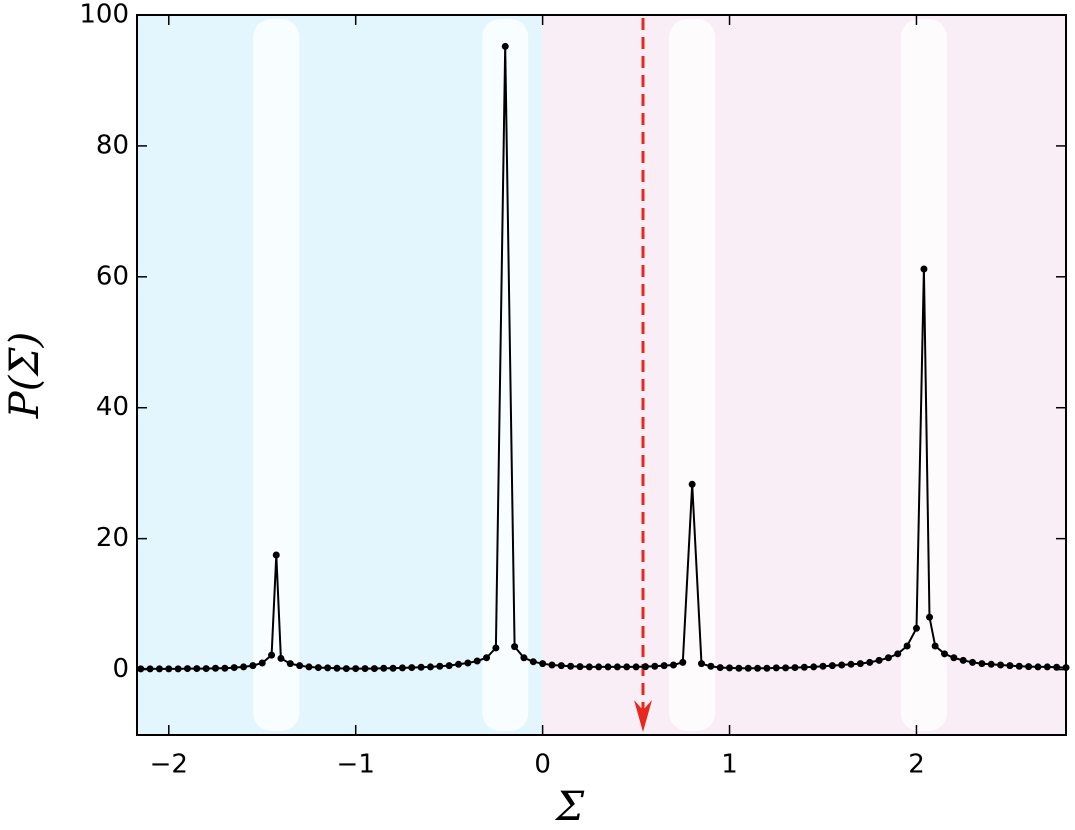 The height and width of the screenshot is (830, 1075). What do you see at coordinates (169, 765) in the screenshot?
I see `x-tick-label: −2` at bounding box center [169, 765].